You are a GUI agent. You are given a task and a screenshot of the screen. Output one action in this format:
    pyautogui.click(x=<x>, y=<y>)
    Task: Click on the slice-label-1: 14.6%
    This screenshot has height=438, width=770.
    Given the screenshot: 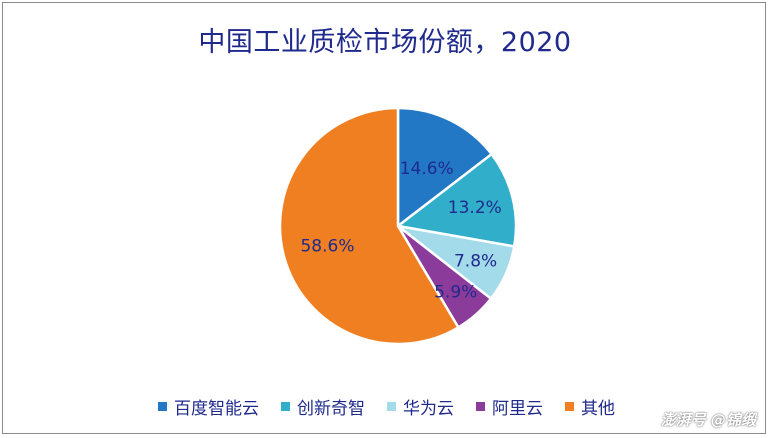 What is the action you would take?
    pyautogui.click(x=427, y=169)
    